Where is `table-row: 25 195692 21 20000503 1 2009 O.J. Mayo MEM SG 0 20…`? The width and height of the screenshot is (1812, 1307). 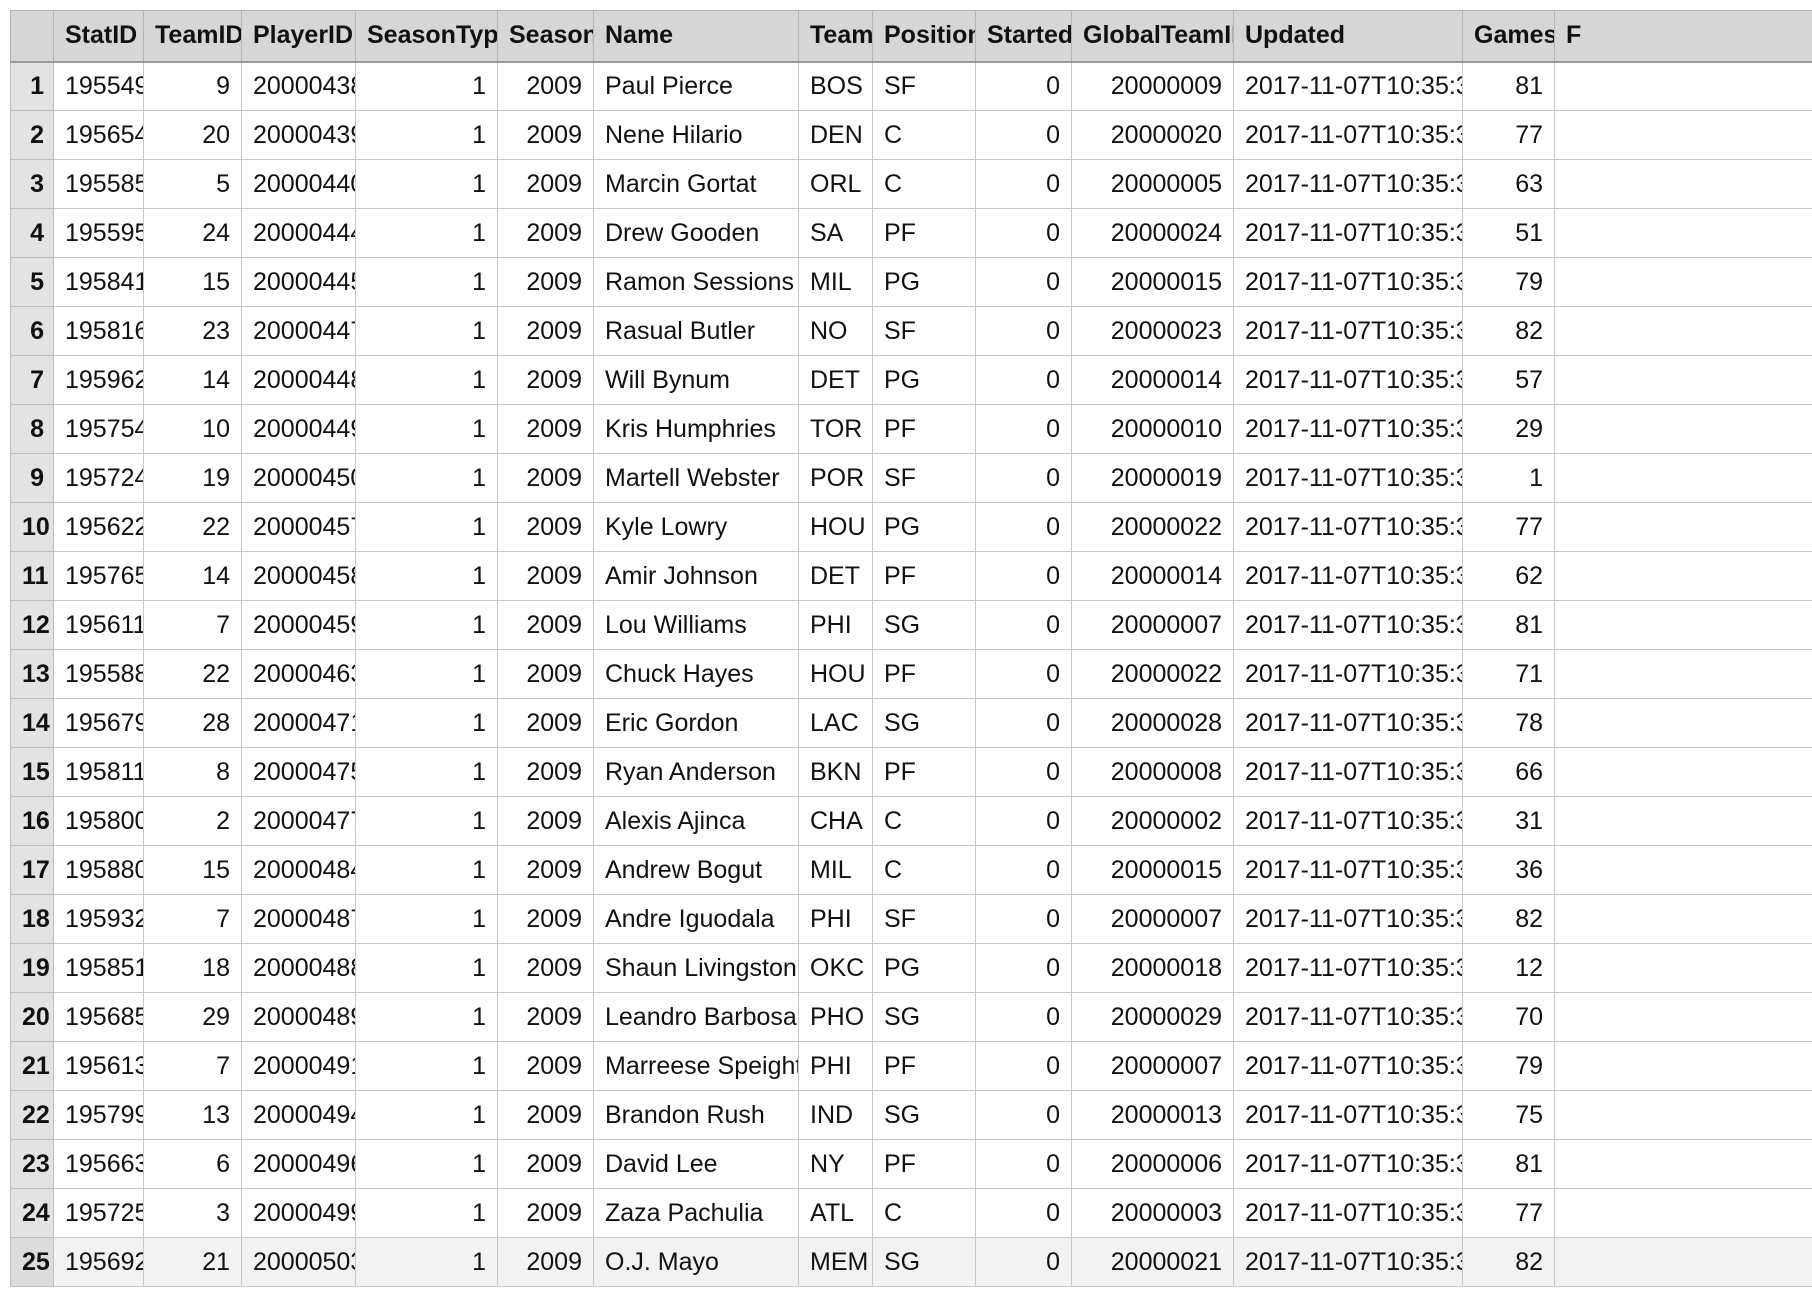
table-row: 25 195692 21 20000503 1 2009 O.J. Mayo MEM SG 0 20… is located at coordinates (911, 1262).